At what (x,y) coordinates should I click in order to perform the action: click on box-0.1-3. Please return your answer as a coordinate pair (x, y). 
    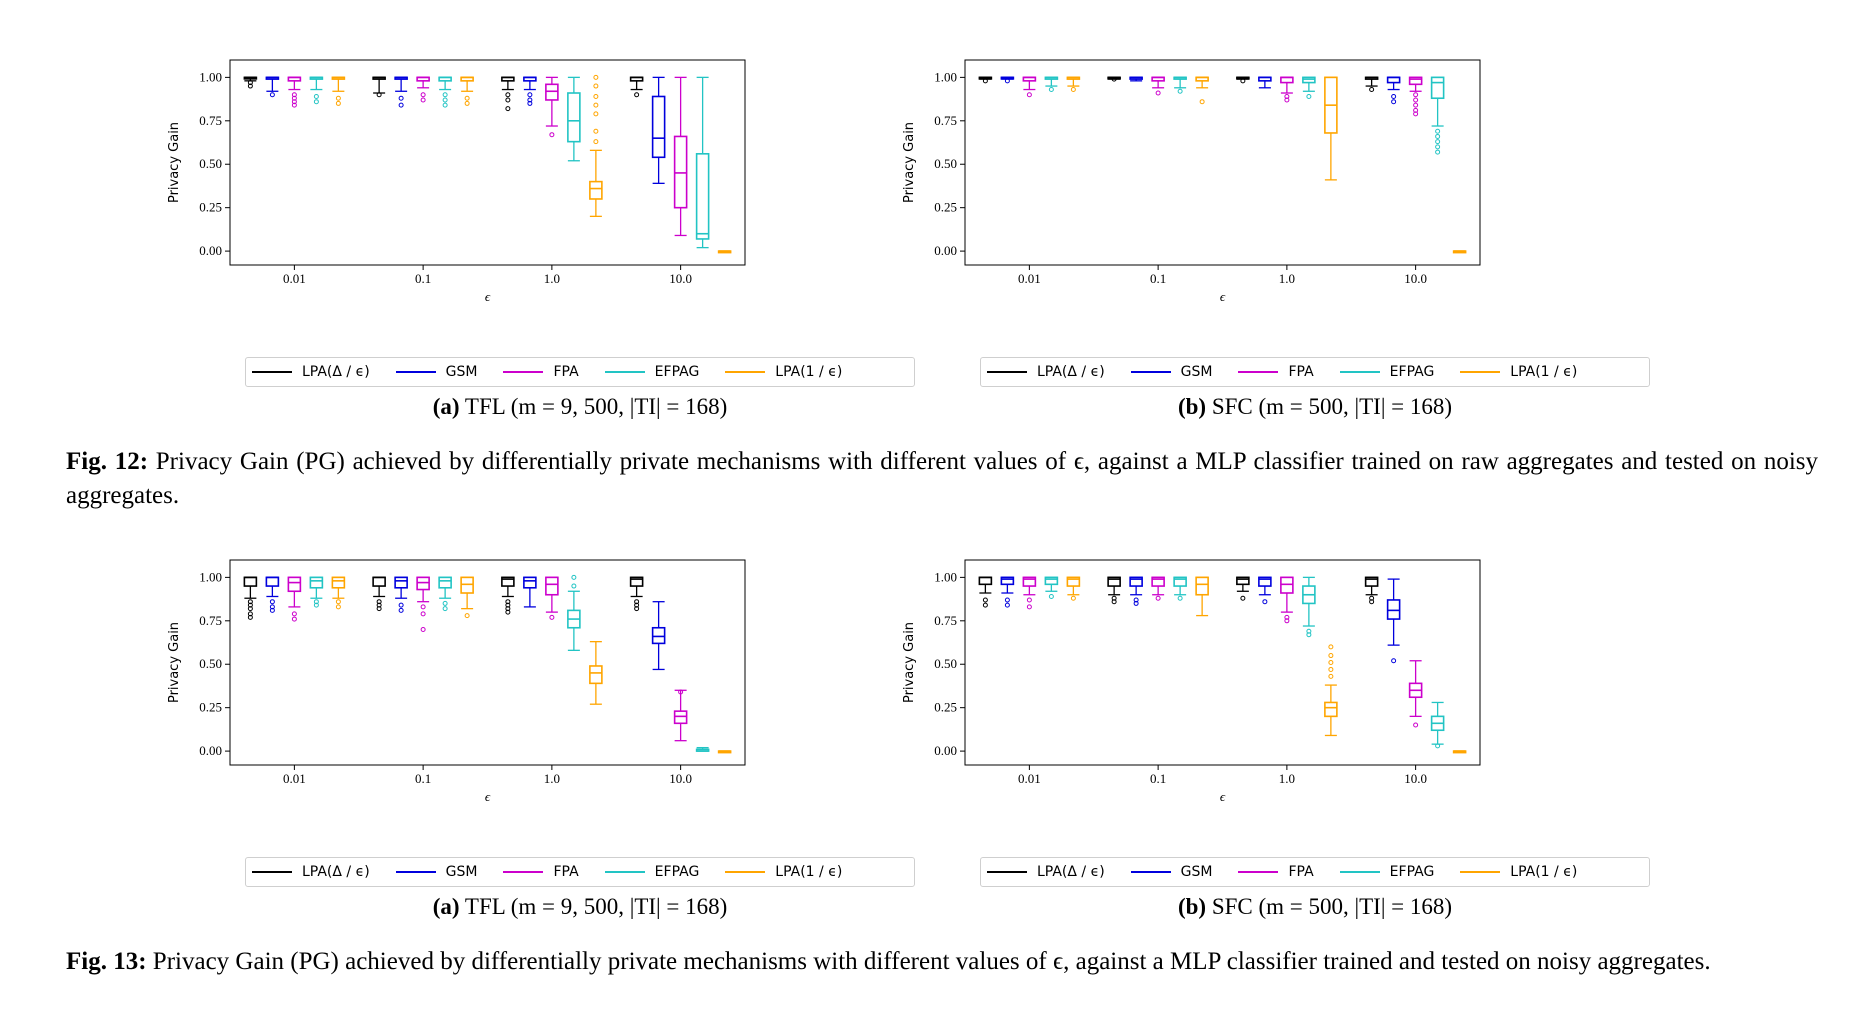
    Looking at the image, I should click on (445, 92).